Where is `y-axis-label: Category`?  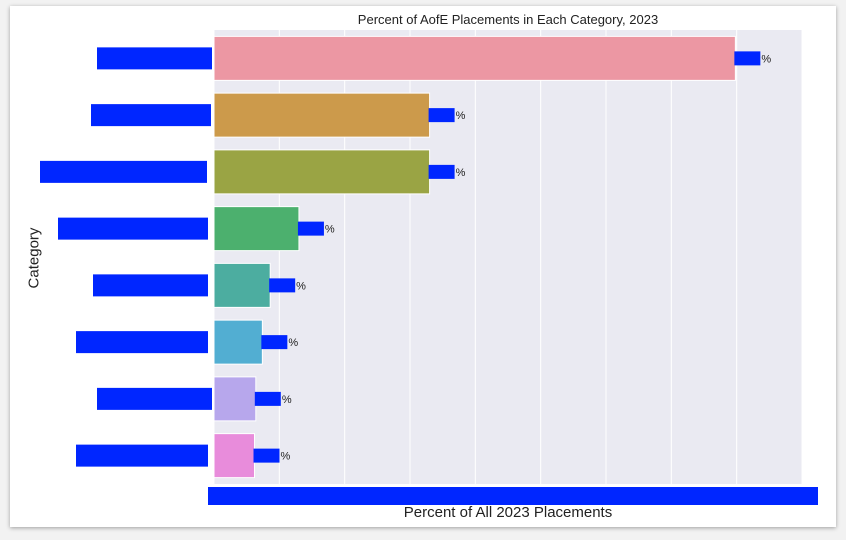 y-axis-label: Category is located at coordinates (34, 258).